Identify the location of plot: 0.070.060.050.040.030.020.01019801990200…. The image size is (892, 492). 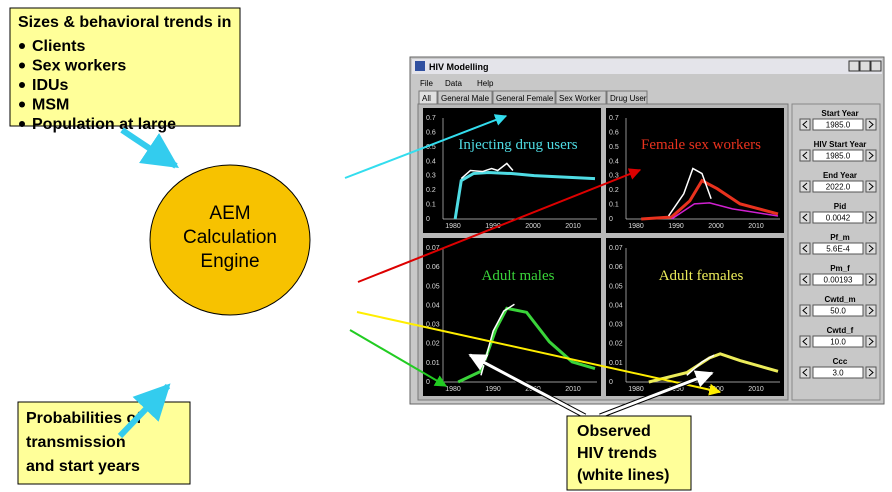
(512, 317).